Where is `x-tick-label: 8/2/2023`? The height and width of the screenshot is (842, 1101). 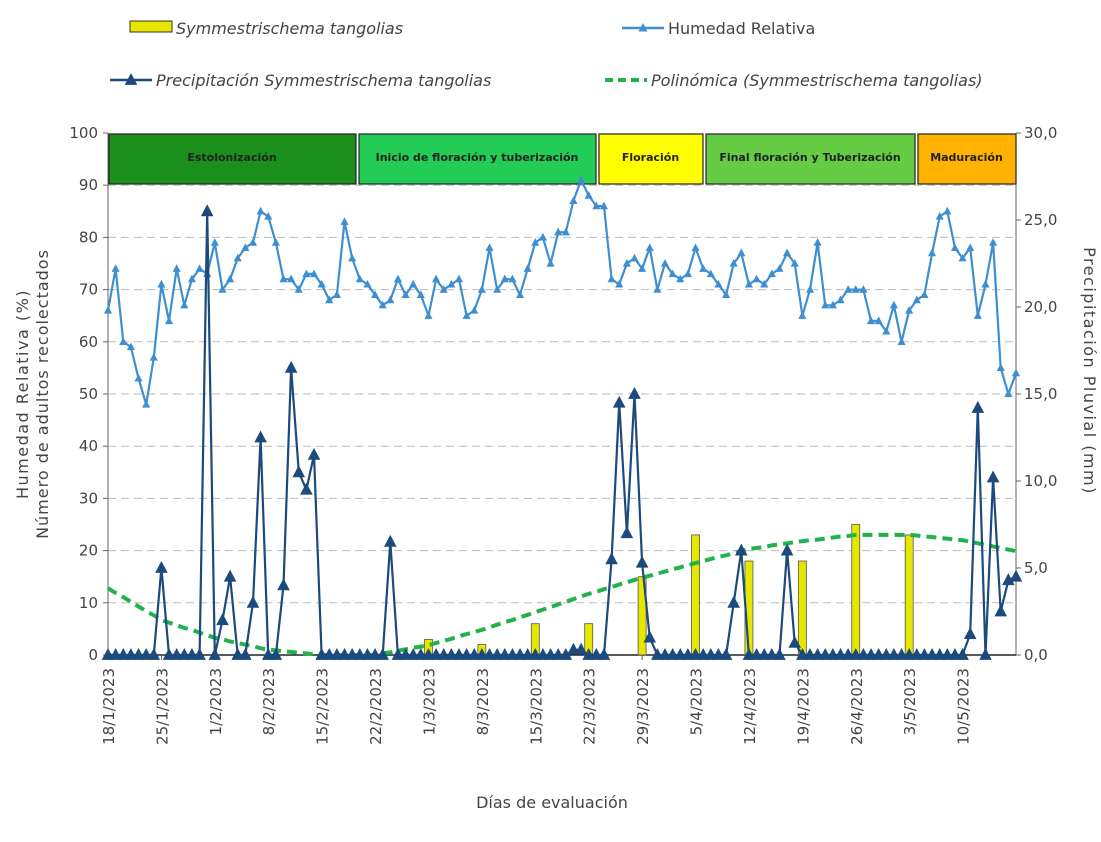
x-tick-label: 8/2/2023 is located at coordinates (269, 701).